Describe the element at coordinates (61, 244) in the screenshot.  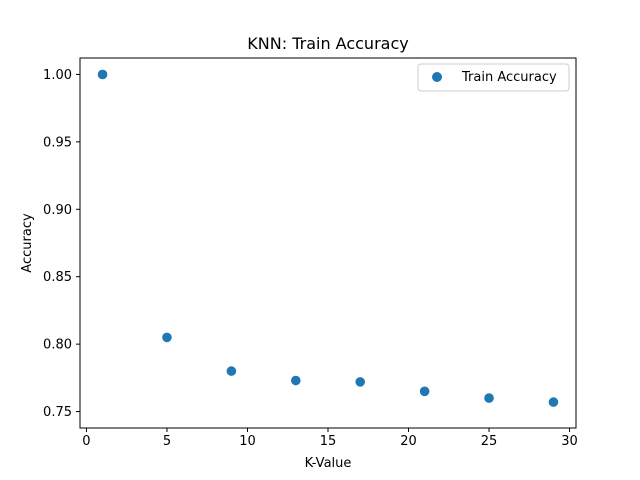
I see `y-axis-ticks: 0.75 0.80 0.85 0.90 0.95 1.00` at that location.